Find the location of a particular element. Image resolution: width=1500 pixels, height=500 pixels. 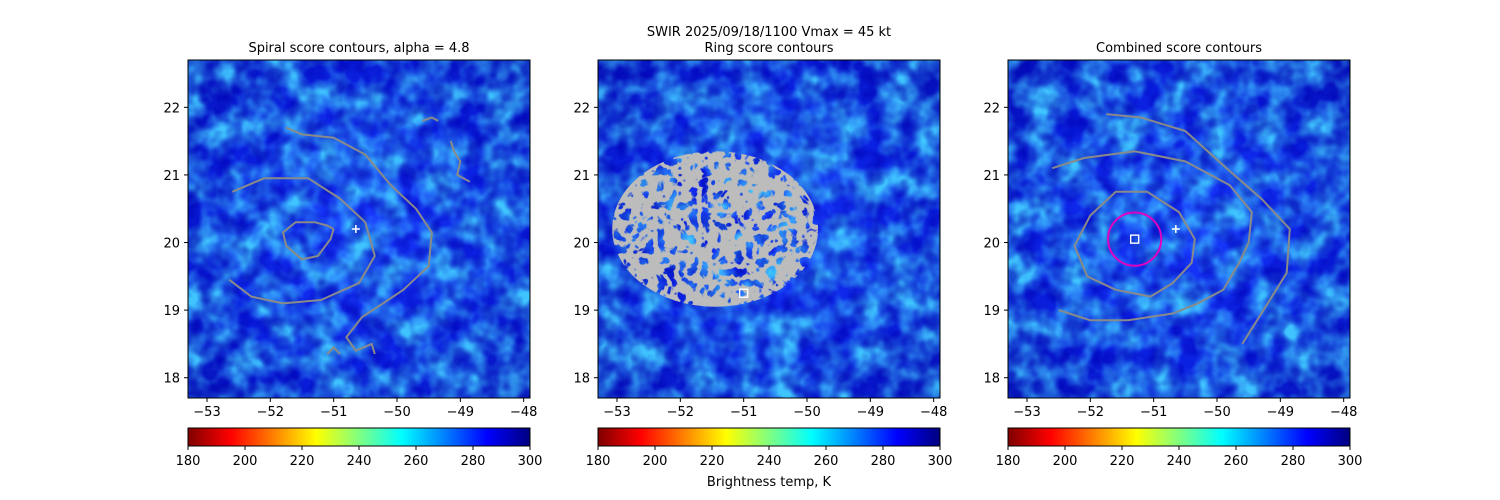

ring-contours is located at coordinates (715, 229).